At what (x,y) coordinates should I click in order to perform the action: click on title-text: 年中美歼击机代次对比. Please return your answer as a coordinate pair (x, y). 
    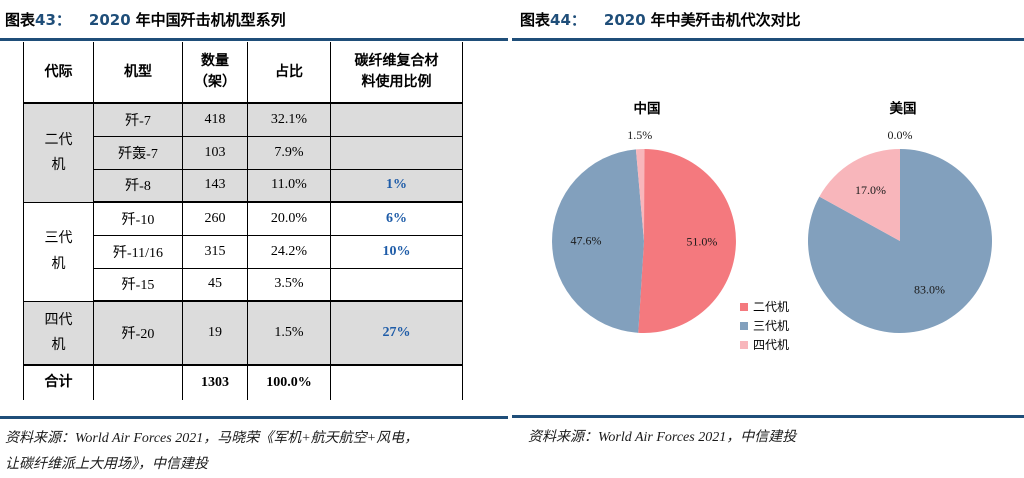
    Looking at the image, I should click on (725, 20).